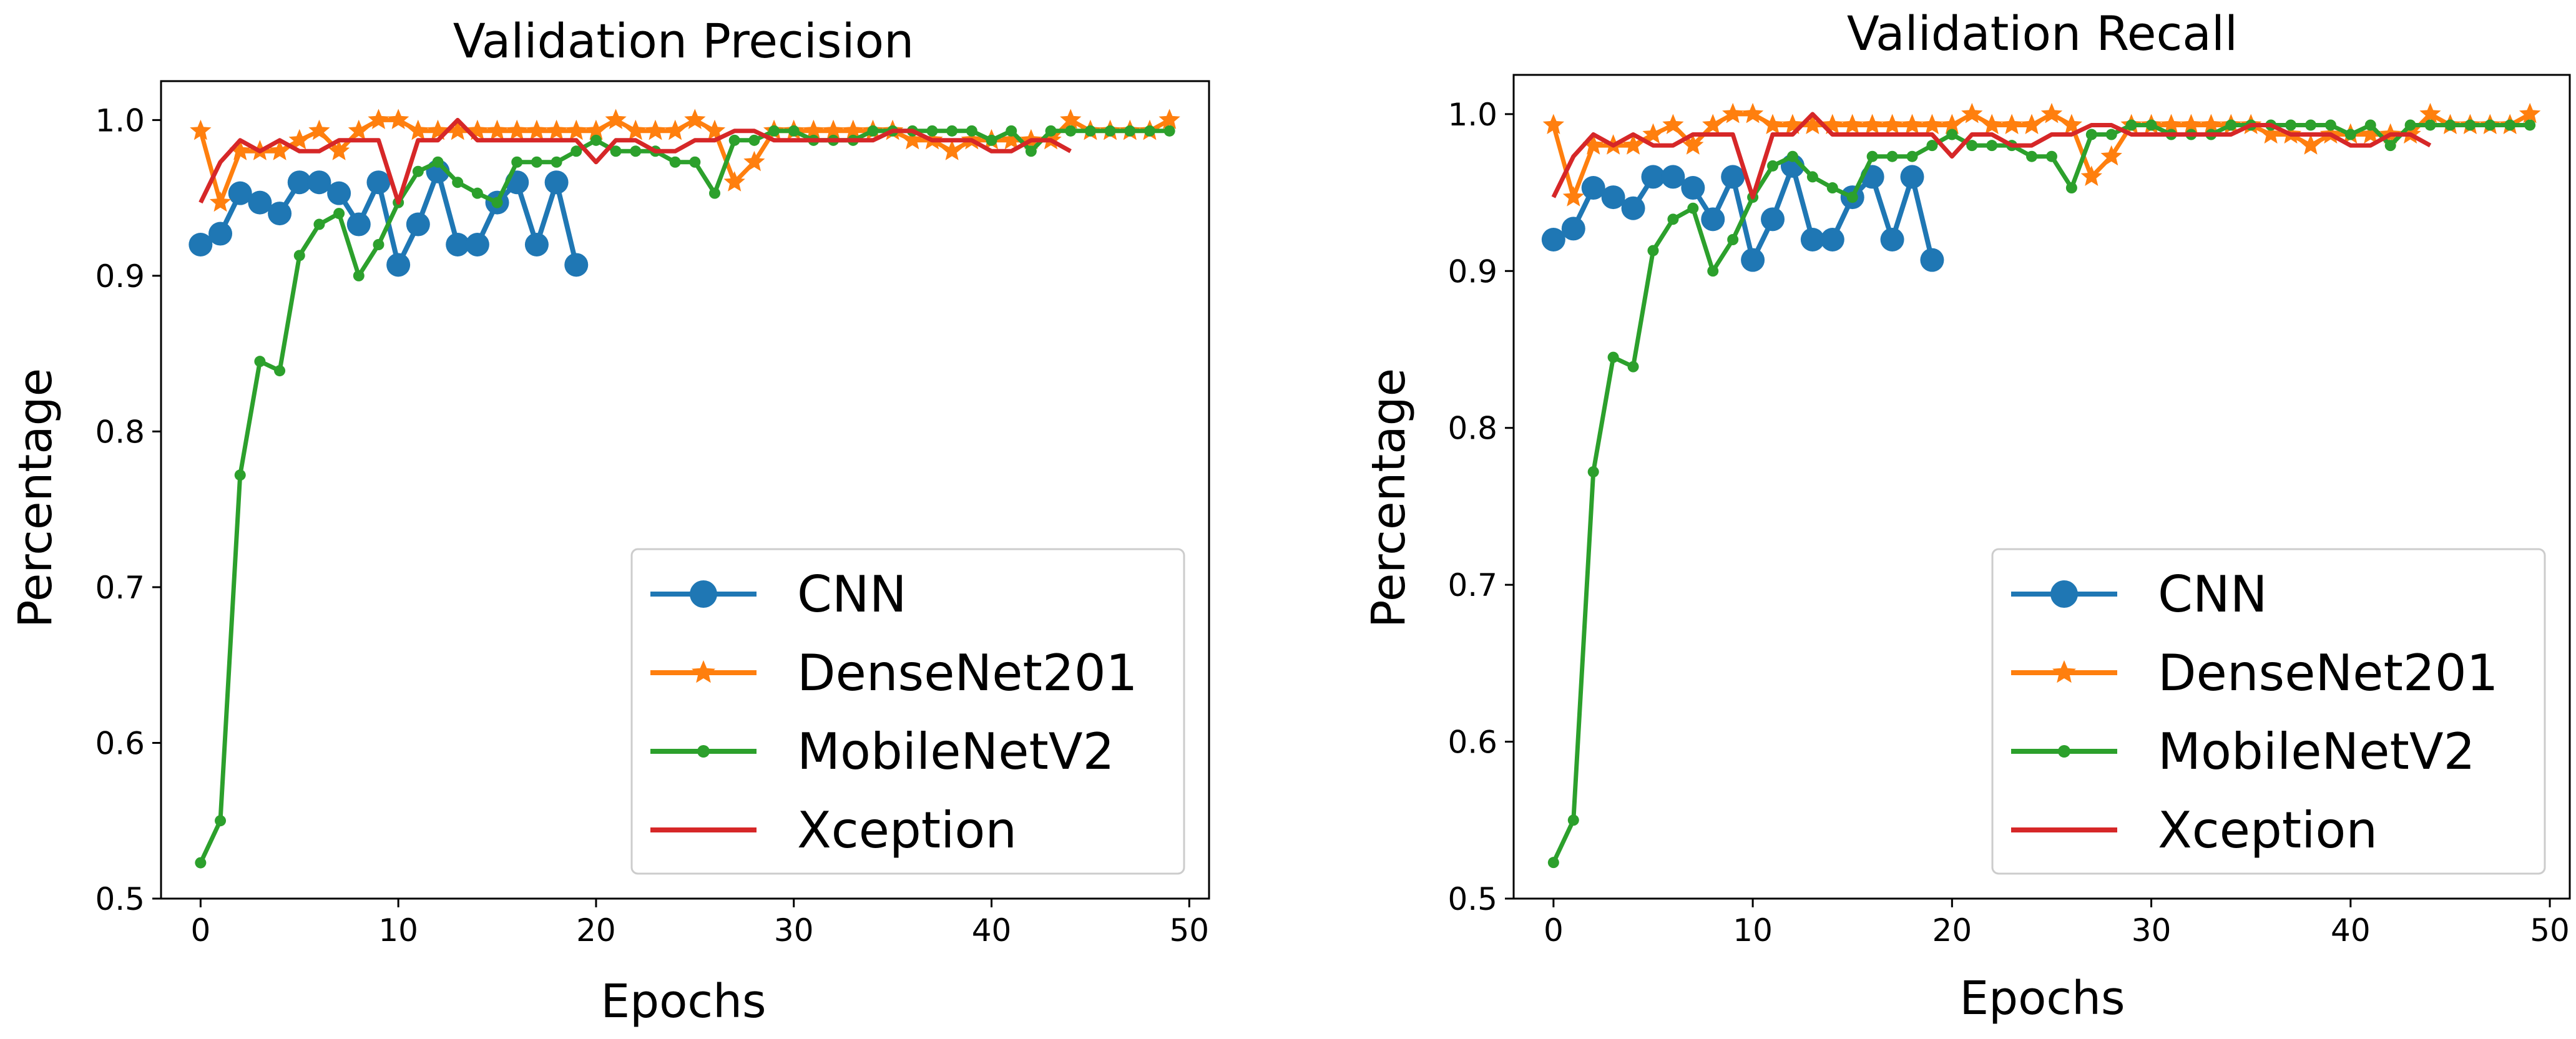  I want to click on chart-title: Validation Precision, so click(683, 41).